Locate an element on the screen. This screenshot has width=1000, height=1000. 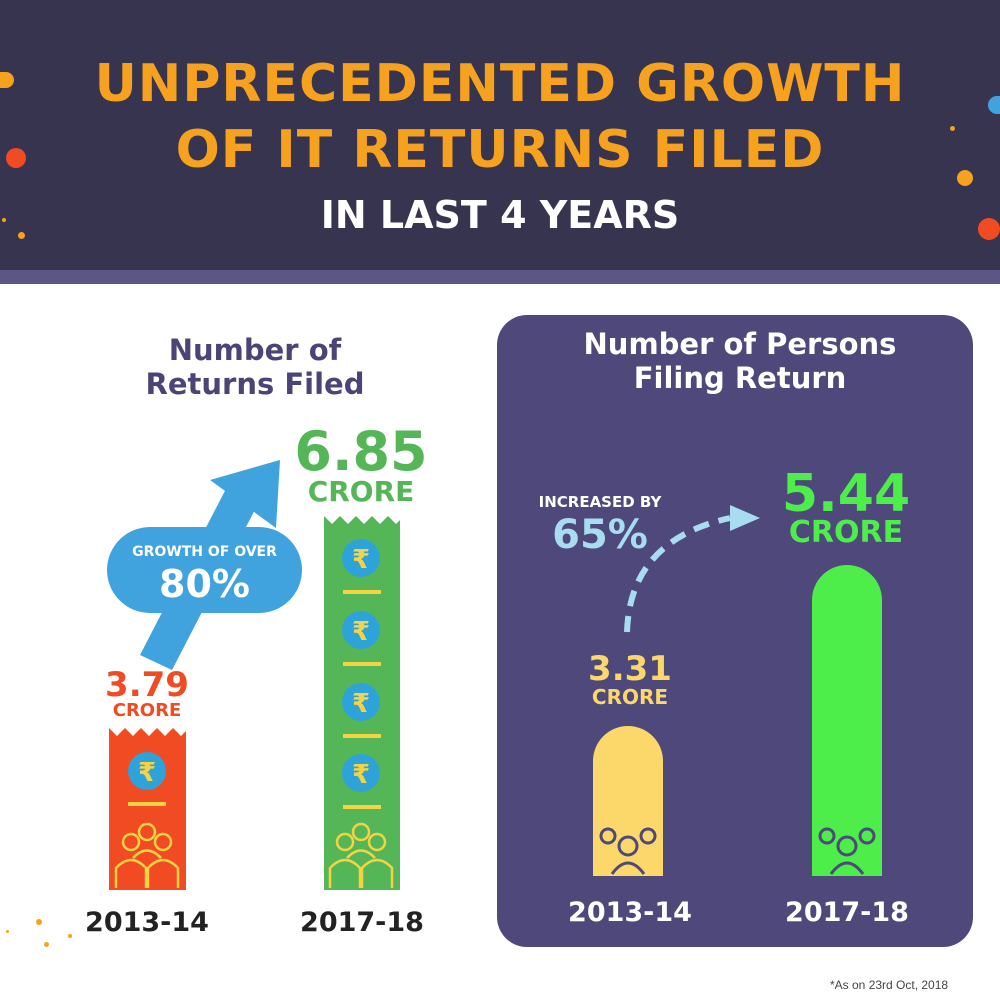
returns-unit-2013-14: CRORE is located at coordinates (147, 710).